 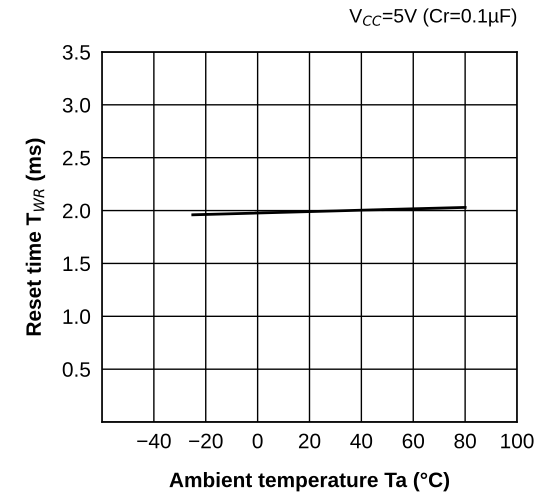 I want to click on y-tick-label: 1.0, so click(x=77, y=316).